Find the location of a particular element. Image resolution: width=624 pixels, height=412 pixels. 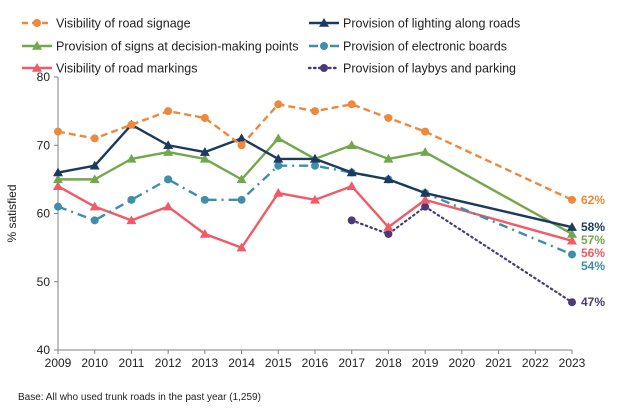

legend-item: Visibility of road signage is located at coordinates (106, 24).